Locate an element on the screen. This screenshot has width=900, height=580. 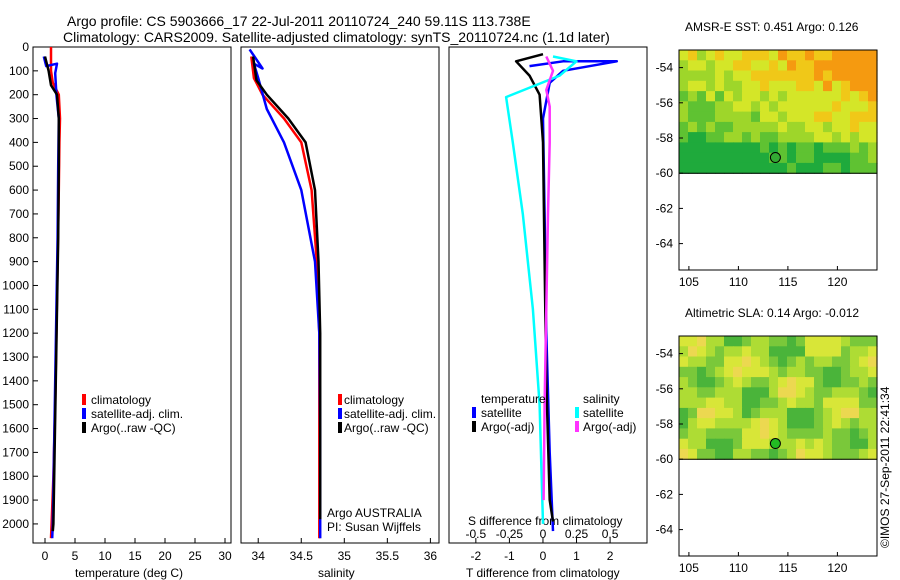
legend-s-argo: Argo(-adj) is located at coordinates (609, 427).